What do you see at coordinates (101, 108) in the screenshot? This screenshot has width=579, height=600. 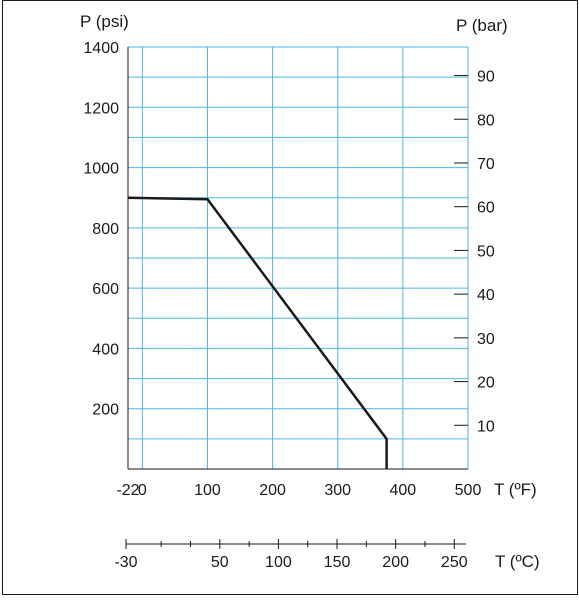 I see `y-left-tick-label: 1200` at bounding box center [101, 108].